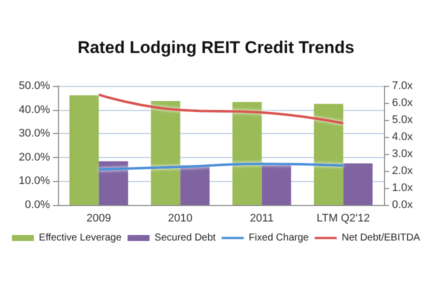 Image resolution: width=432 pixels, height=300 pixels. What do you see at coordinates (403, 205) in the screenshot?
I see `y2-tick-label: 0.0x` at bounding box center [403, 205].